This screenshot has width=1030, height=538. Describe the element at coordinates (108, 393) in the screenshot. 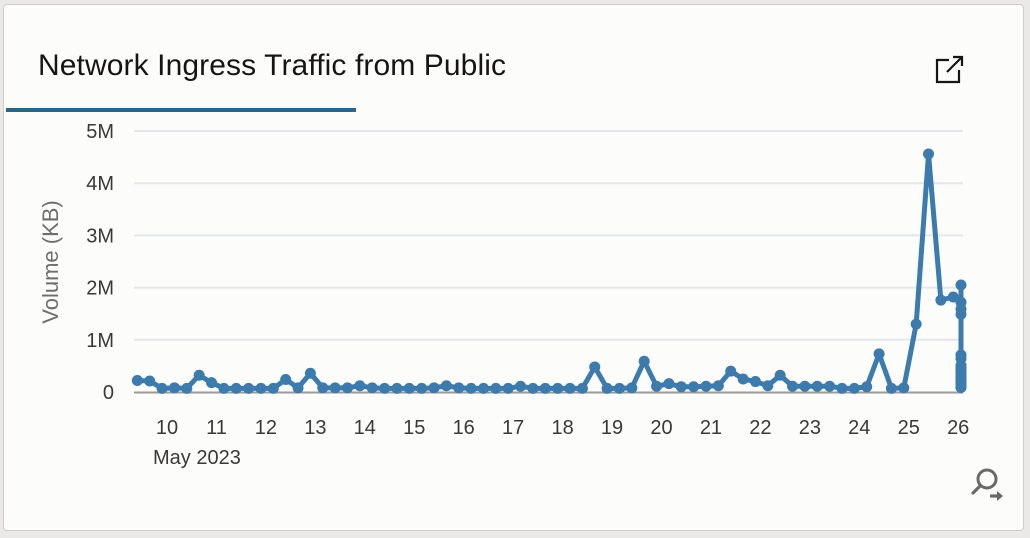

I see `y-tick-label: 0` at that location.